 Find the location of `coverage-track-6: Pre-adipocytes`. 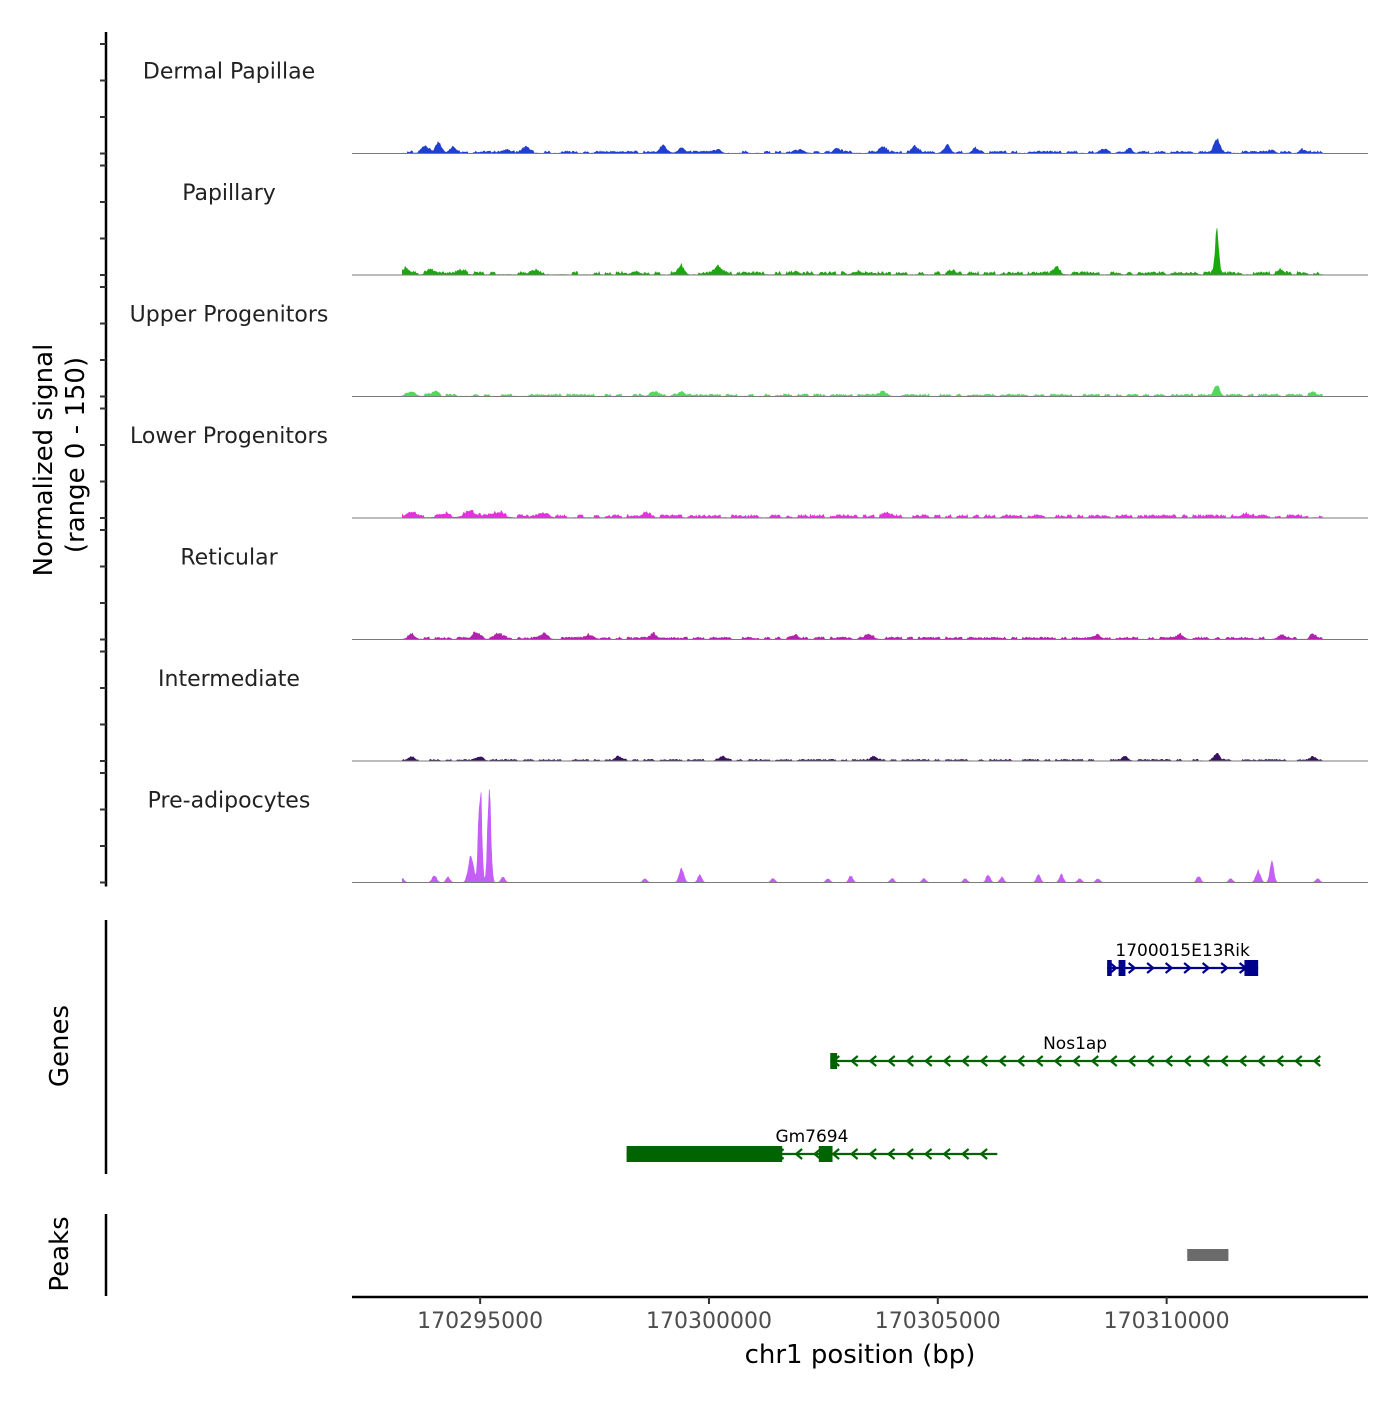

coverage-track-6: Pre-adipocytes is located at coordinates (758, 836).